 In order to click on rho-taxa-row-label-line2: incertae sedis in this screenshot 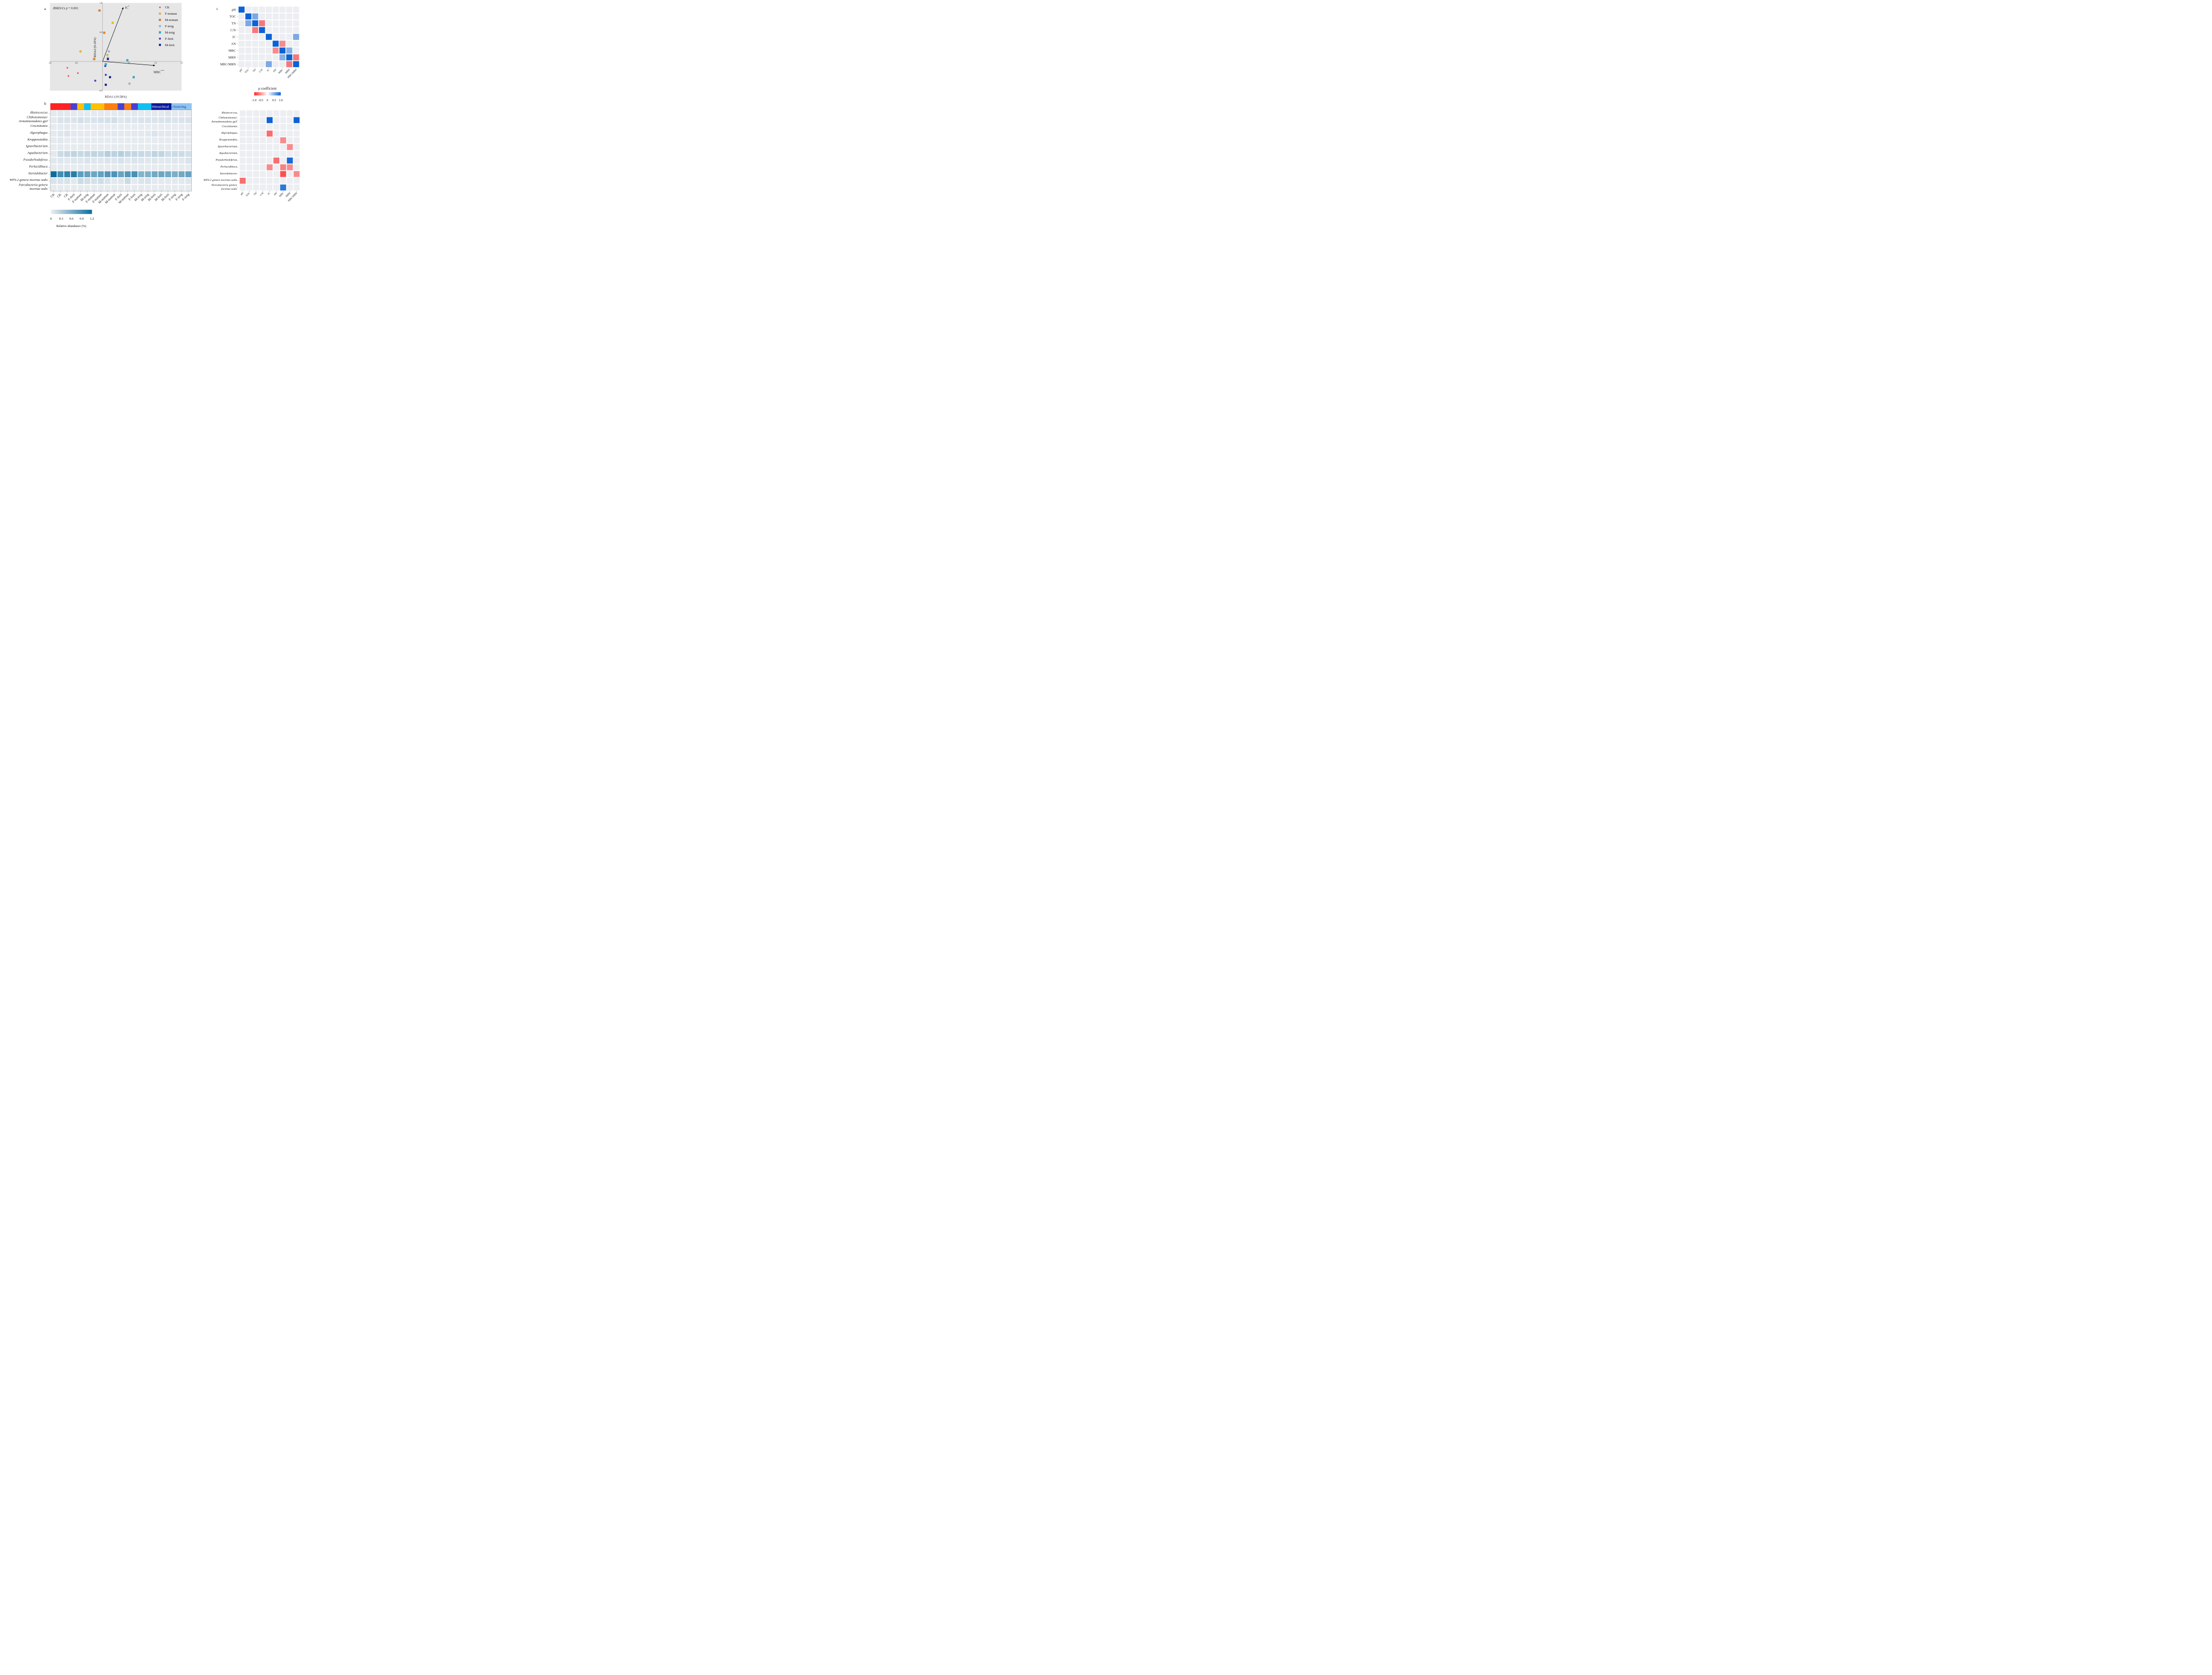, I will do `click(229, 190)`.